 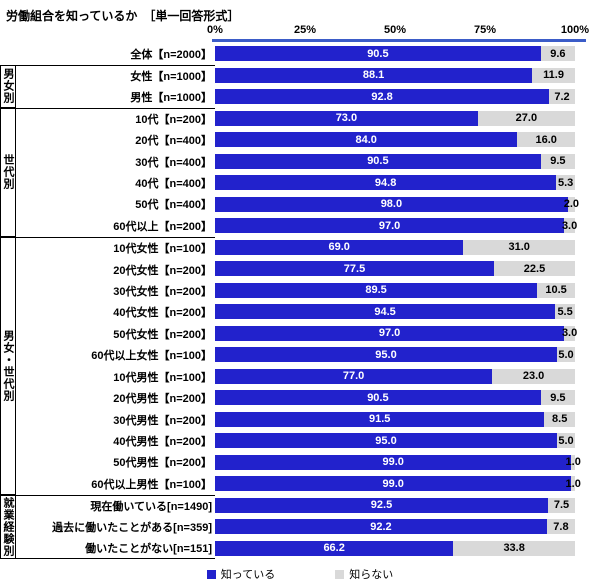 I want to click on category-label: 現在働いている[n=1490], so click(x=151, y=506).